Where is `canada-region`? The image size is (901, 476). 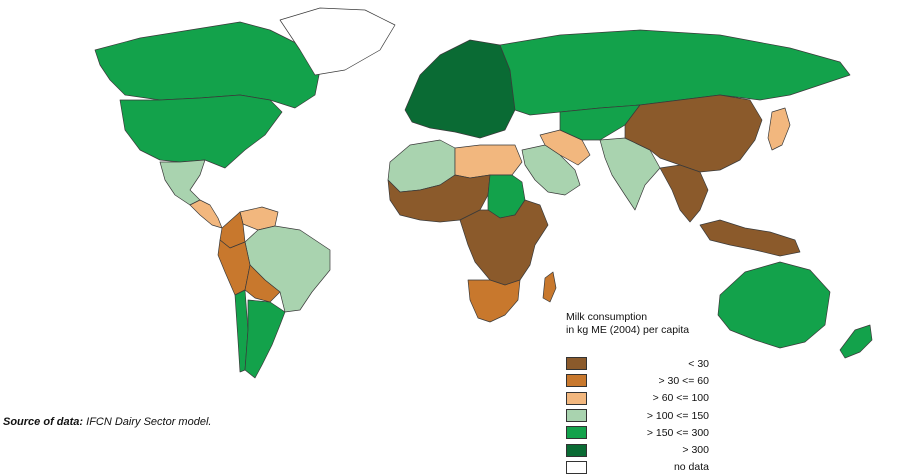 canada-region is located at coordinates (207, 65).